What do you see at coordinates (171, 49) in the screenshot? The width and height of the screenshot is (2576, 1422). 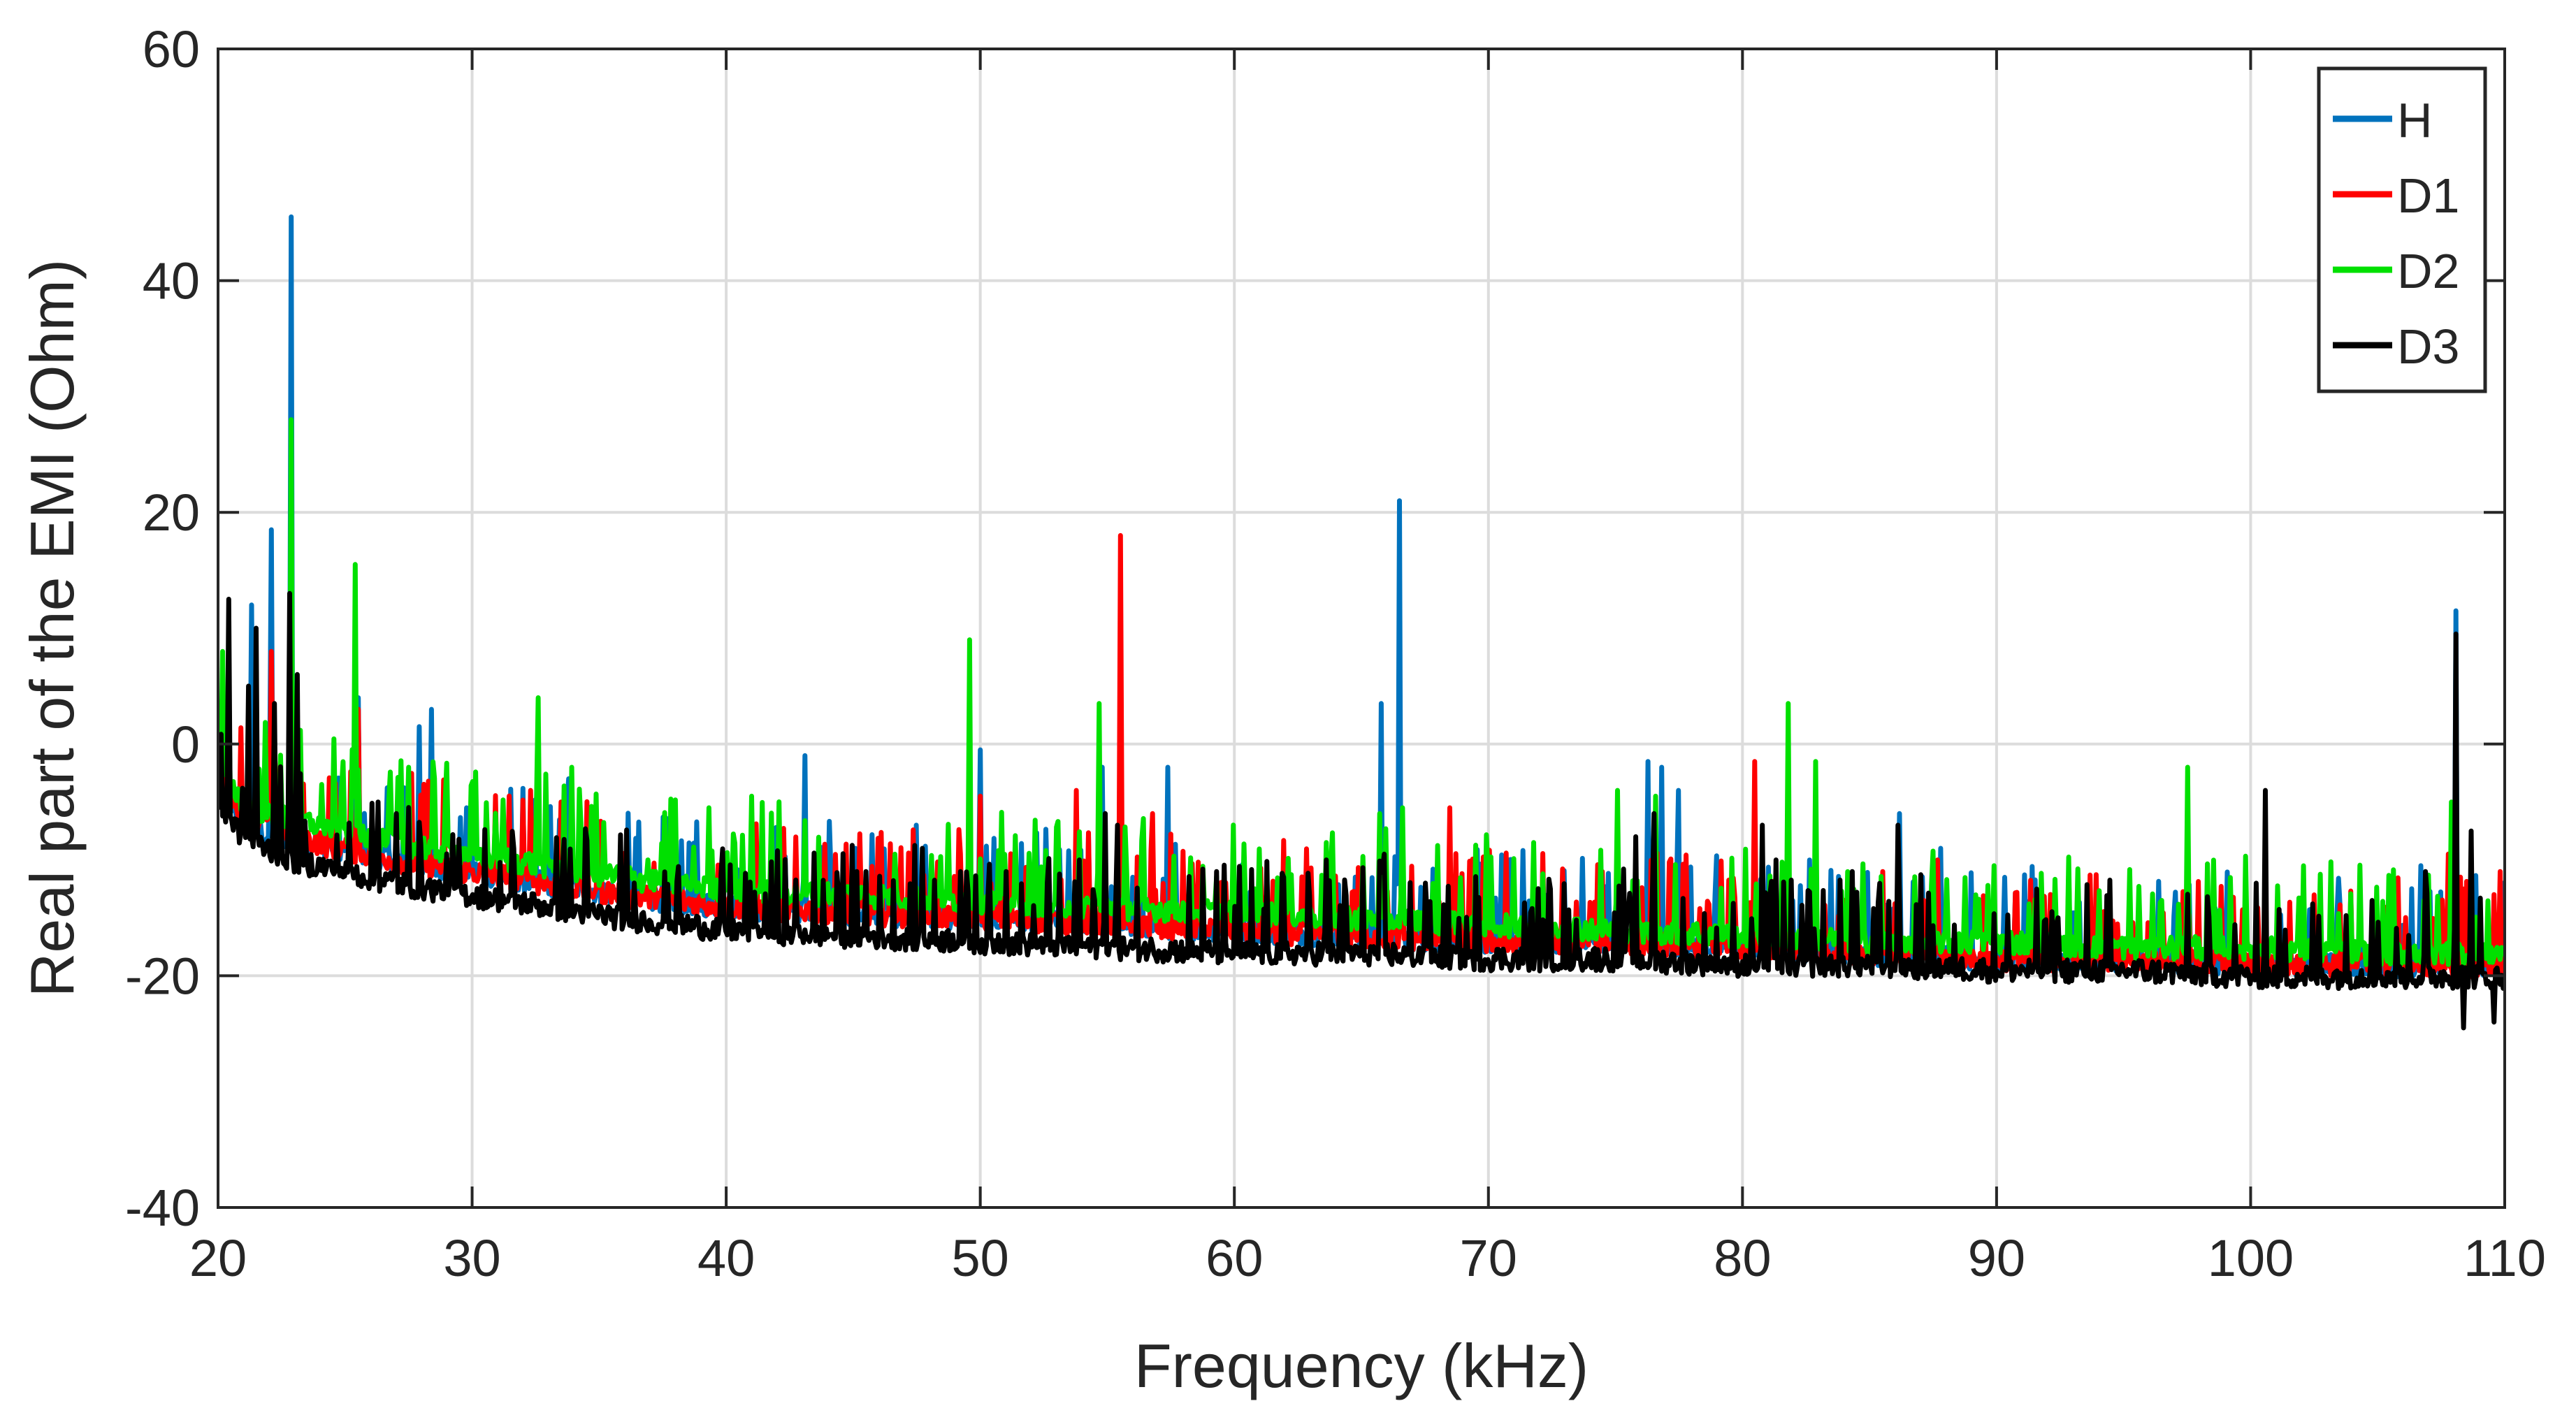 I see `y-tick-label: 60` at bounding box center [171, 49].